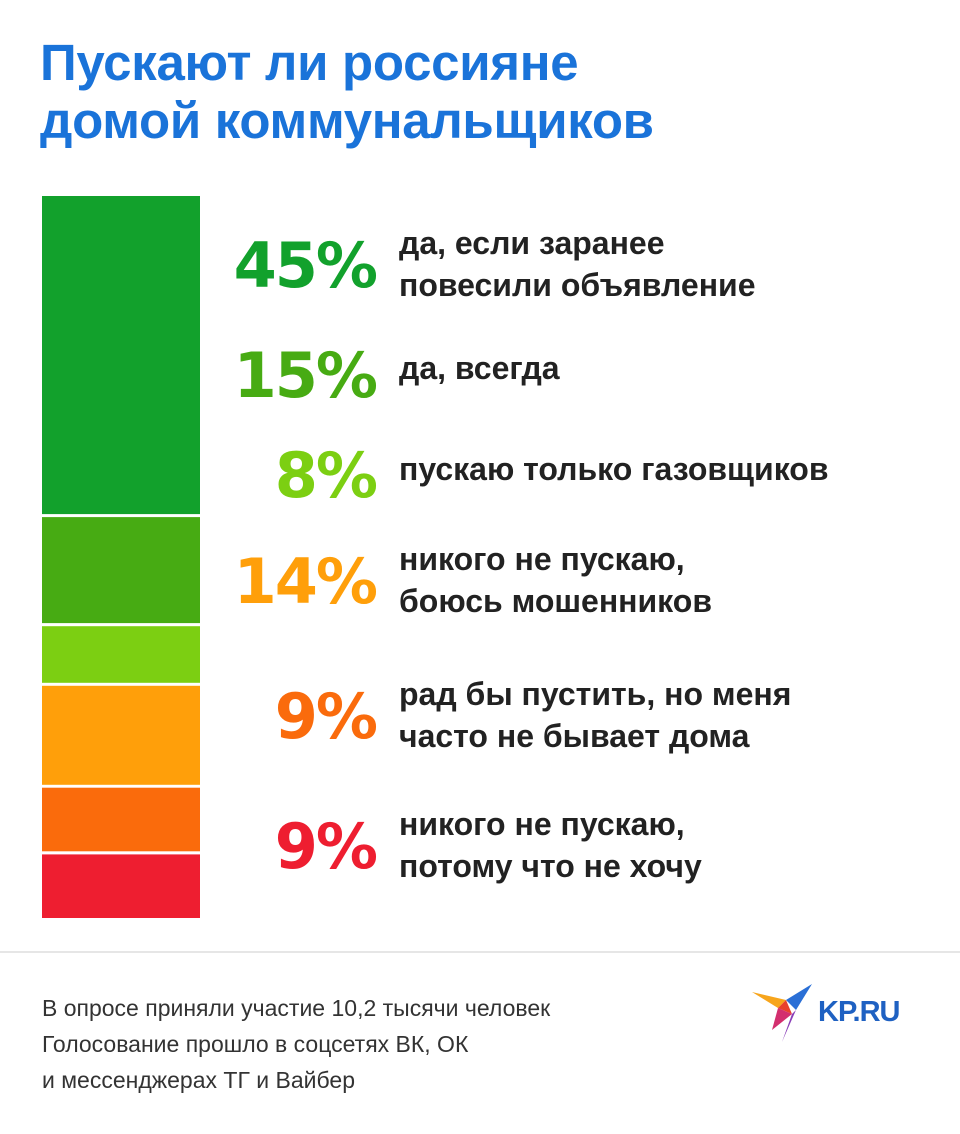 This screenshot has width=960, height=1134. Describe the element at coordinates (532, 243) in the screenshot. I see `answer-line: да, если заранее` at that location.